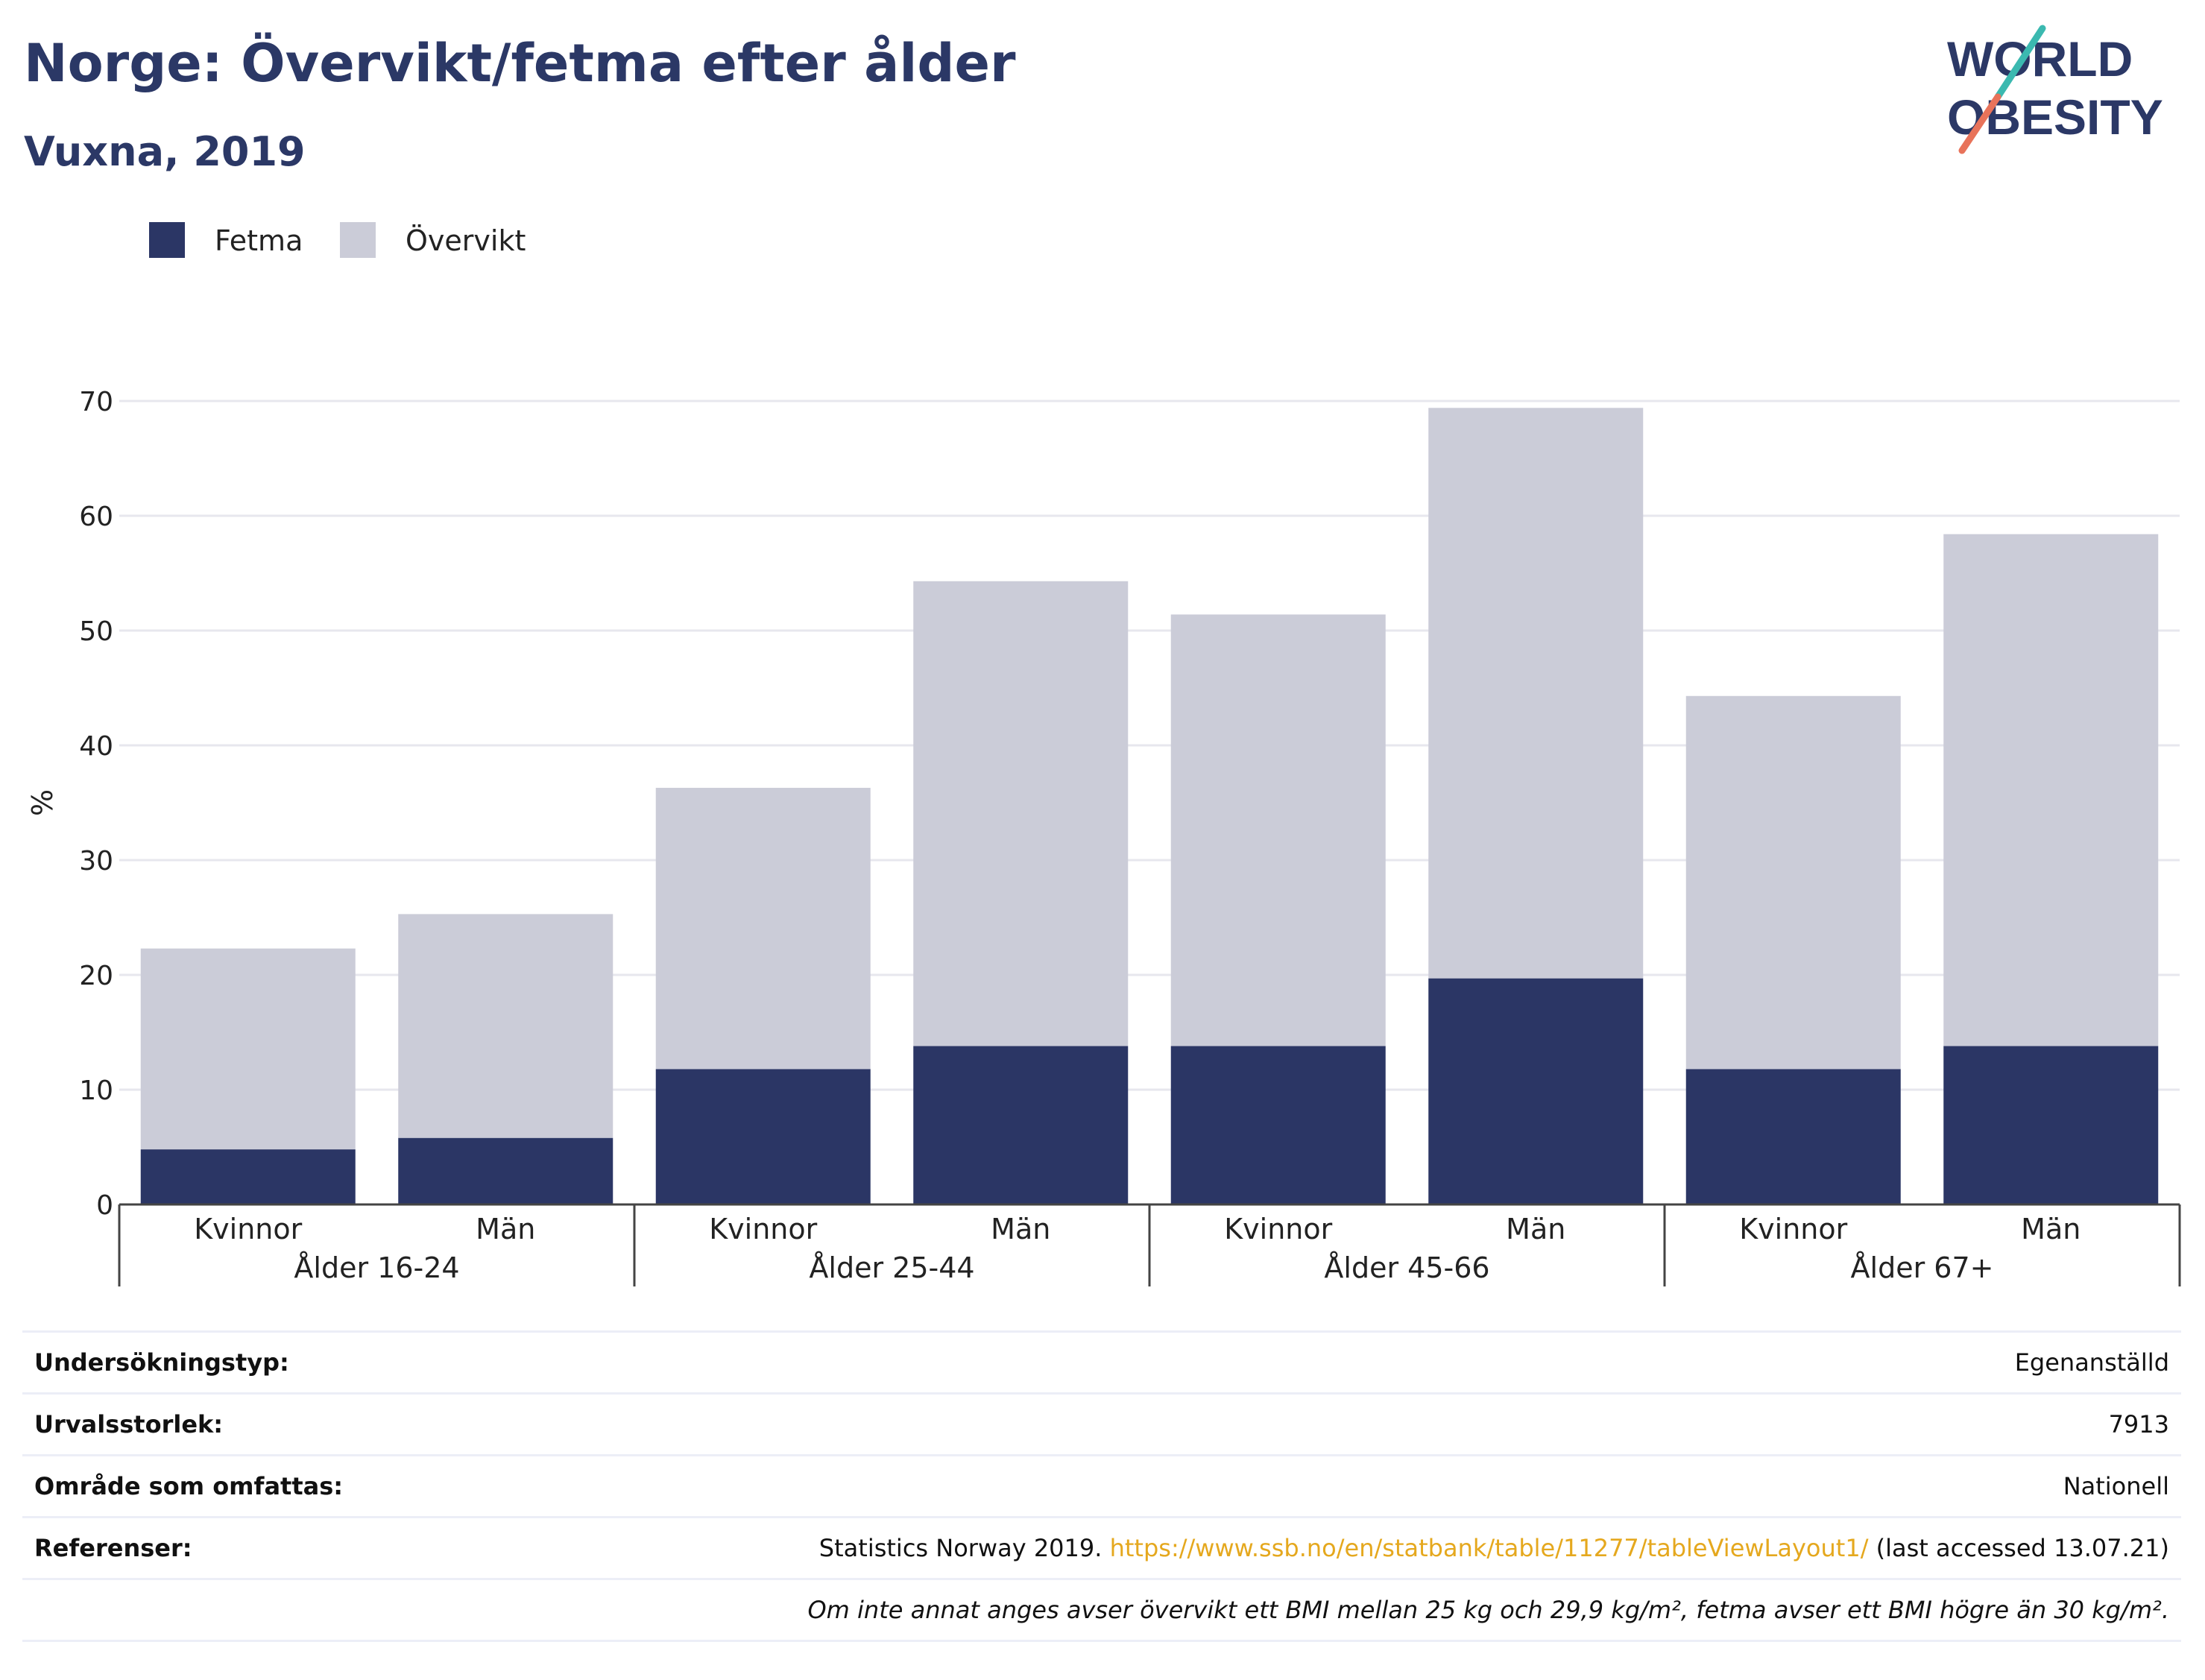 Image resolution: width=2205 pixels, height=1680 pixels. I want to click on group-label: Ålder 45-66, so click(1406, 1267).